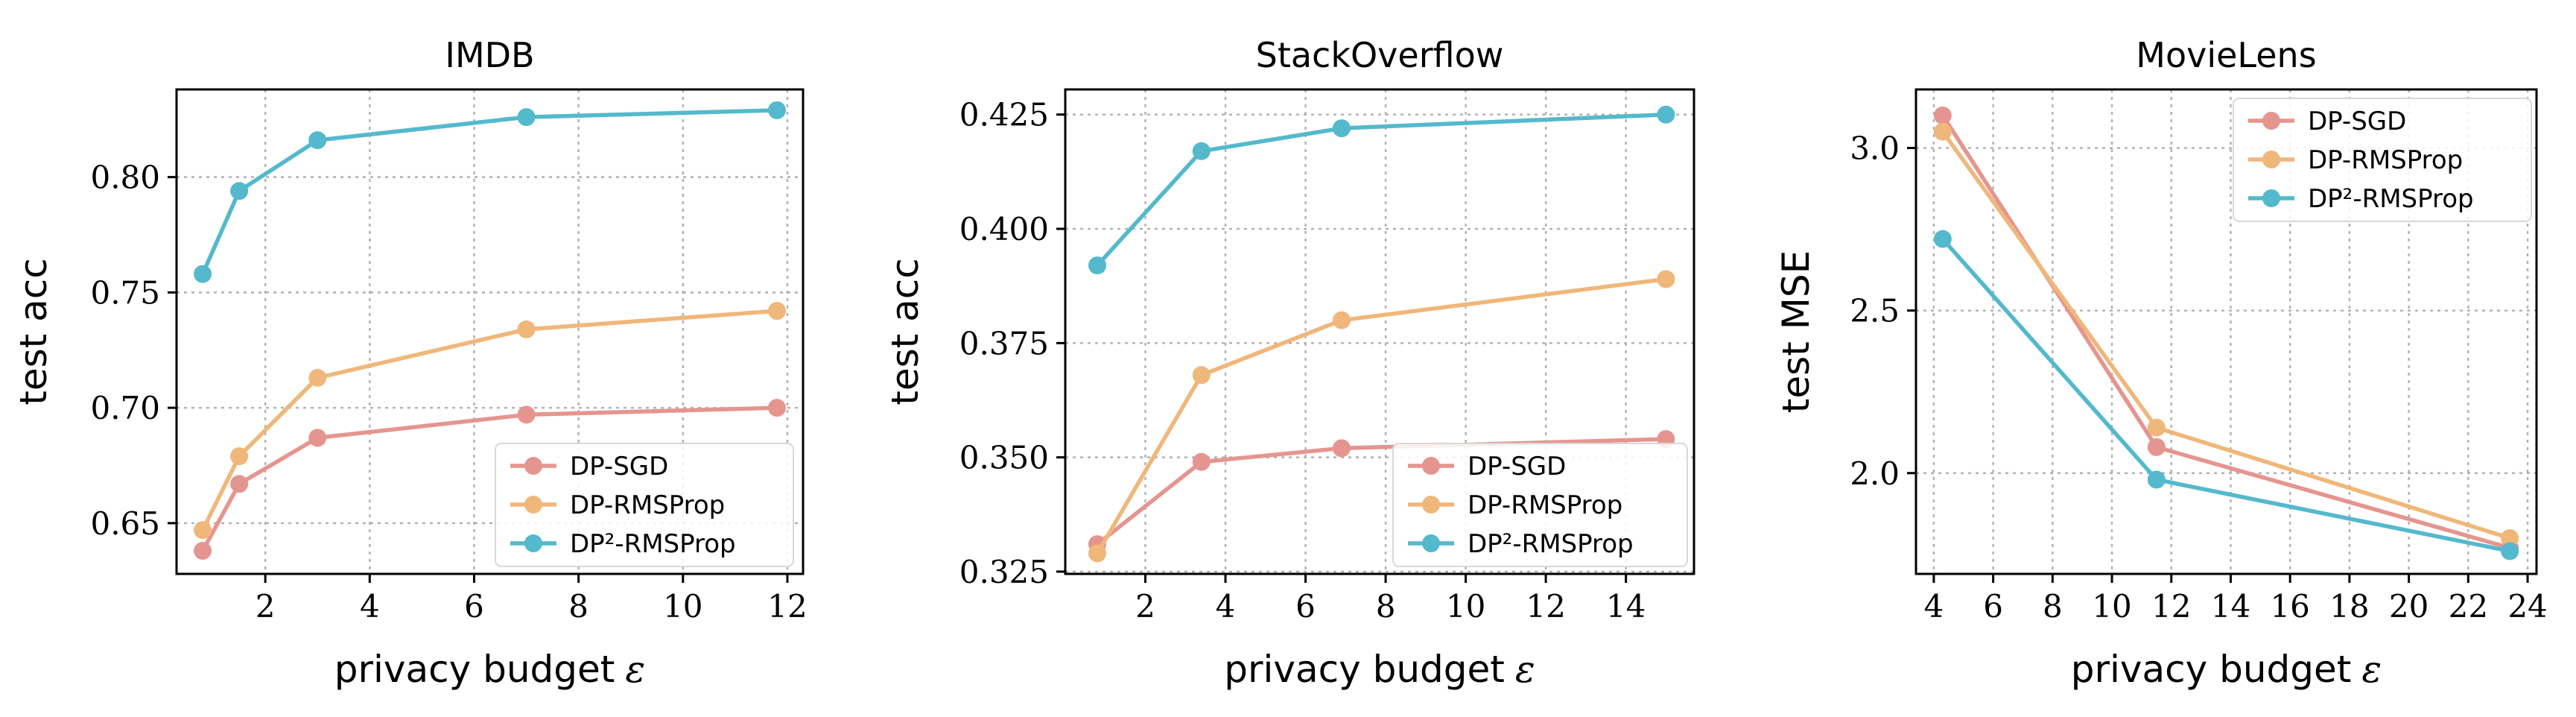 Image resolution: width=2576 pixels, height=717 pixels. Describe the element at coordinates (1004, 115) in the screenshot. I see `y-tick-label: 0.425` at that location.